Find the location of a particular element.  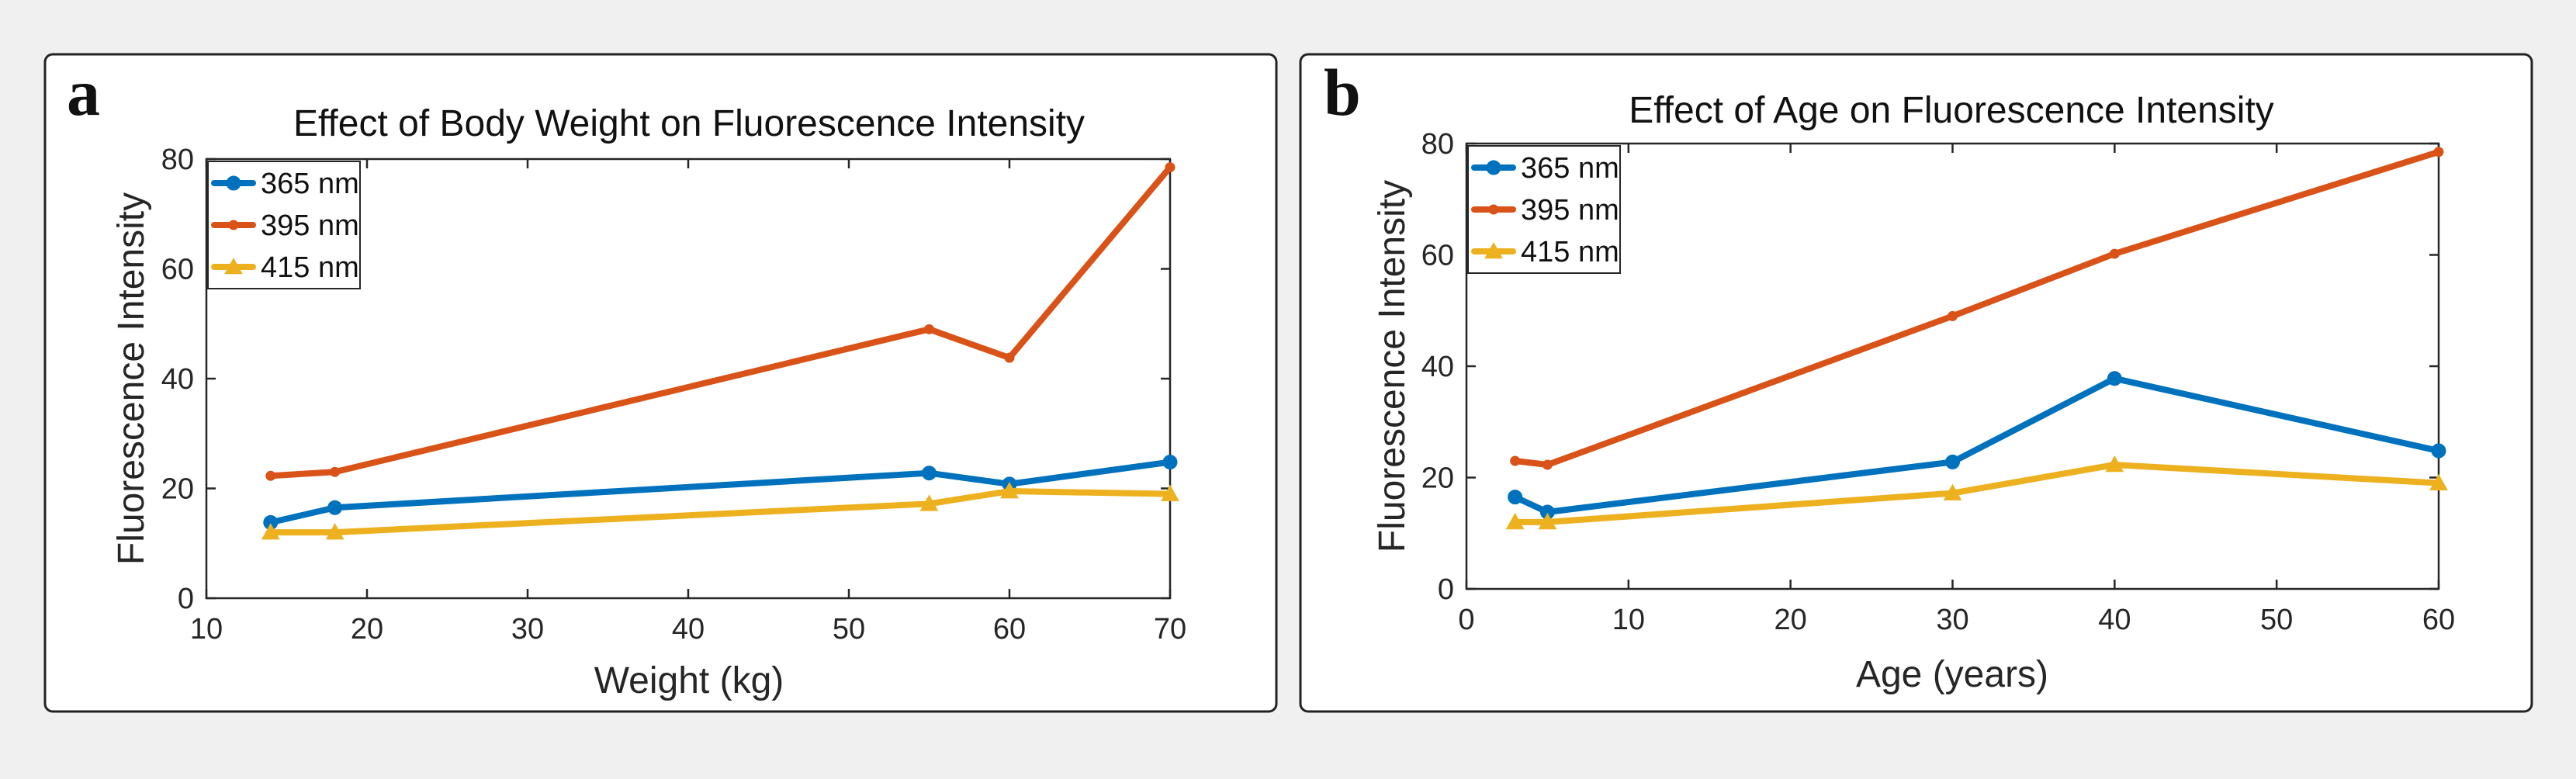

panel-b-x-tick-label: 20 is located at coordinates (1790, 620).